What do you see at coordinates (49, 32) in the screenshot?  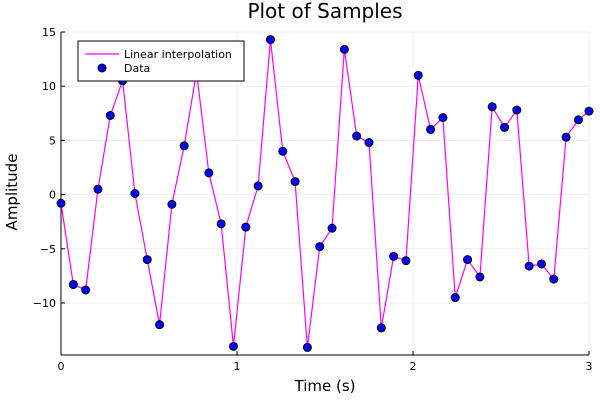 I see `y-tick-label: 15` at bounding box center [49, 32].